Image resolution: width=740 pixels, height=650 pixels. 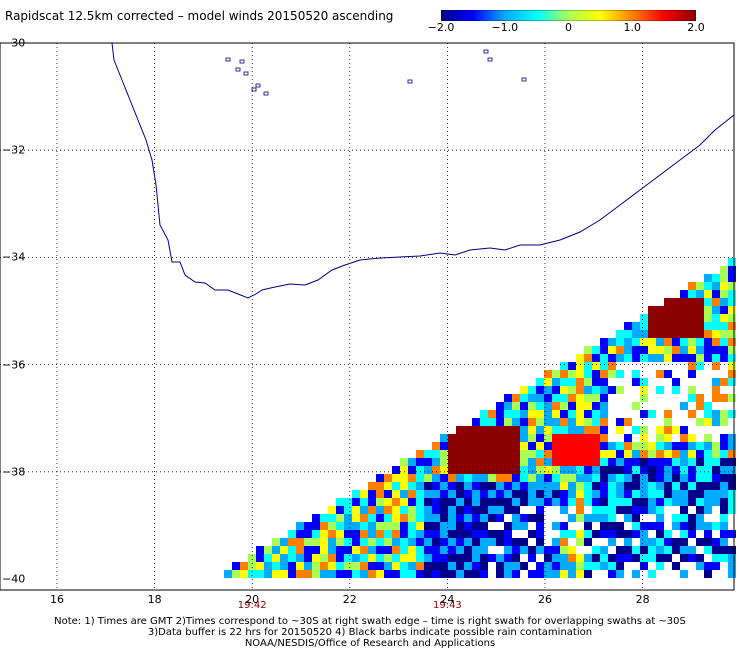 I want to click on swath-time-label: 19:42, so click(x=252, y=605).